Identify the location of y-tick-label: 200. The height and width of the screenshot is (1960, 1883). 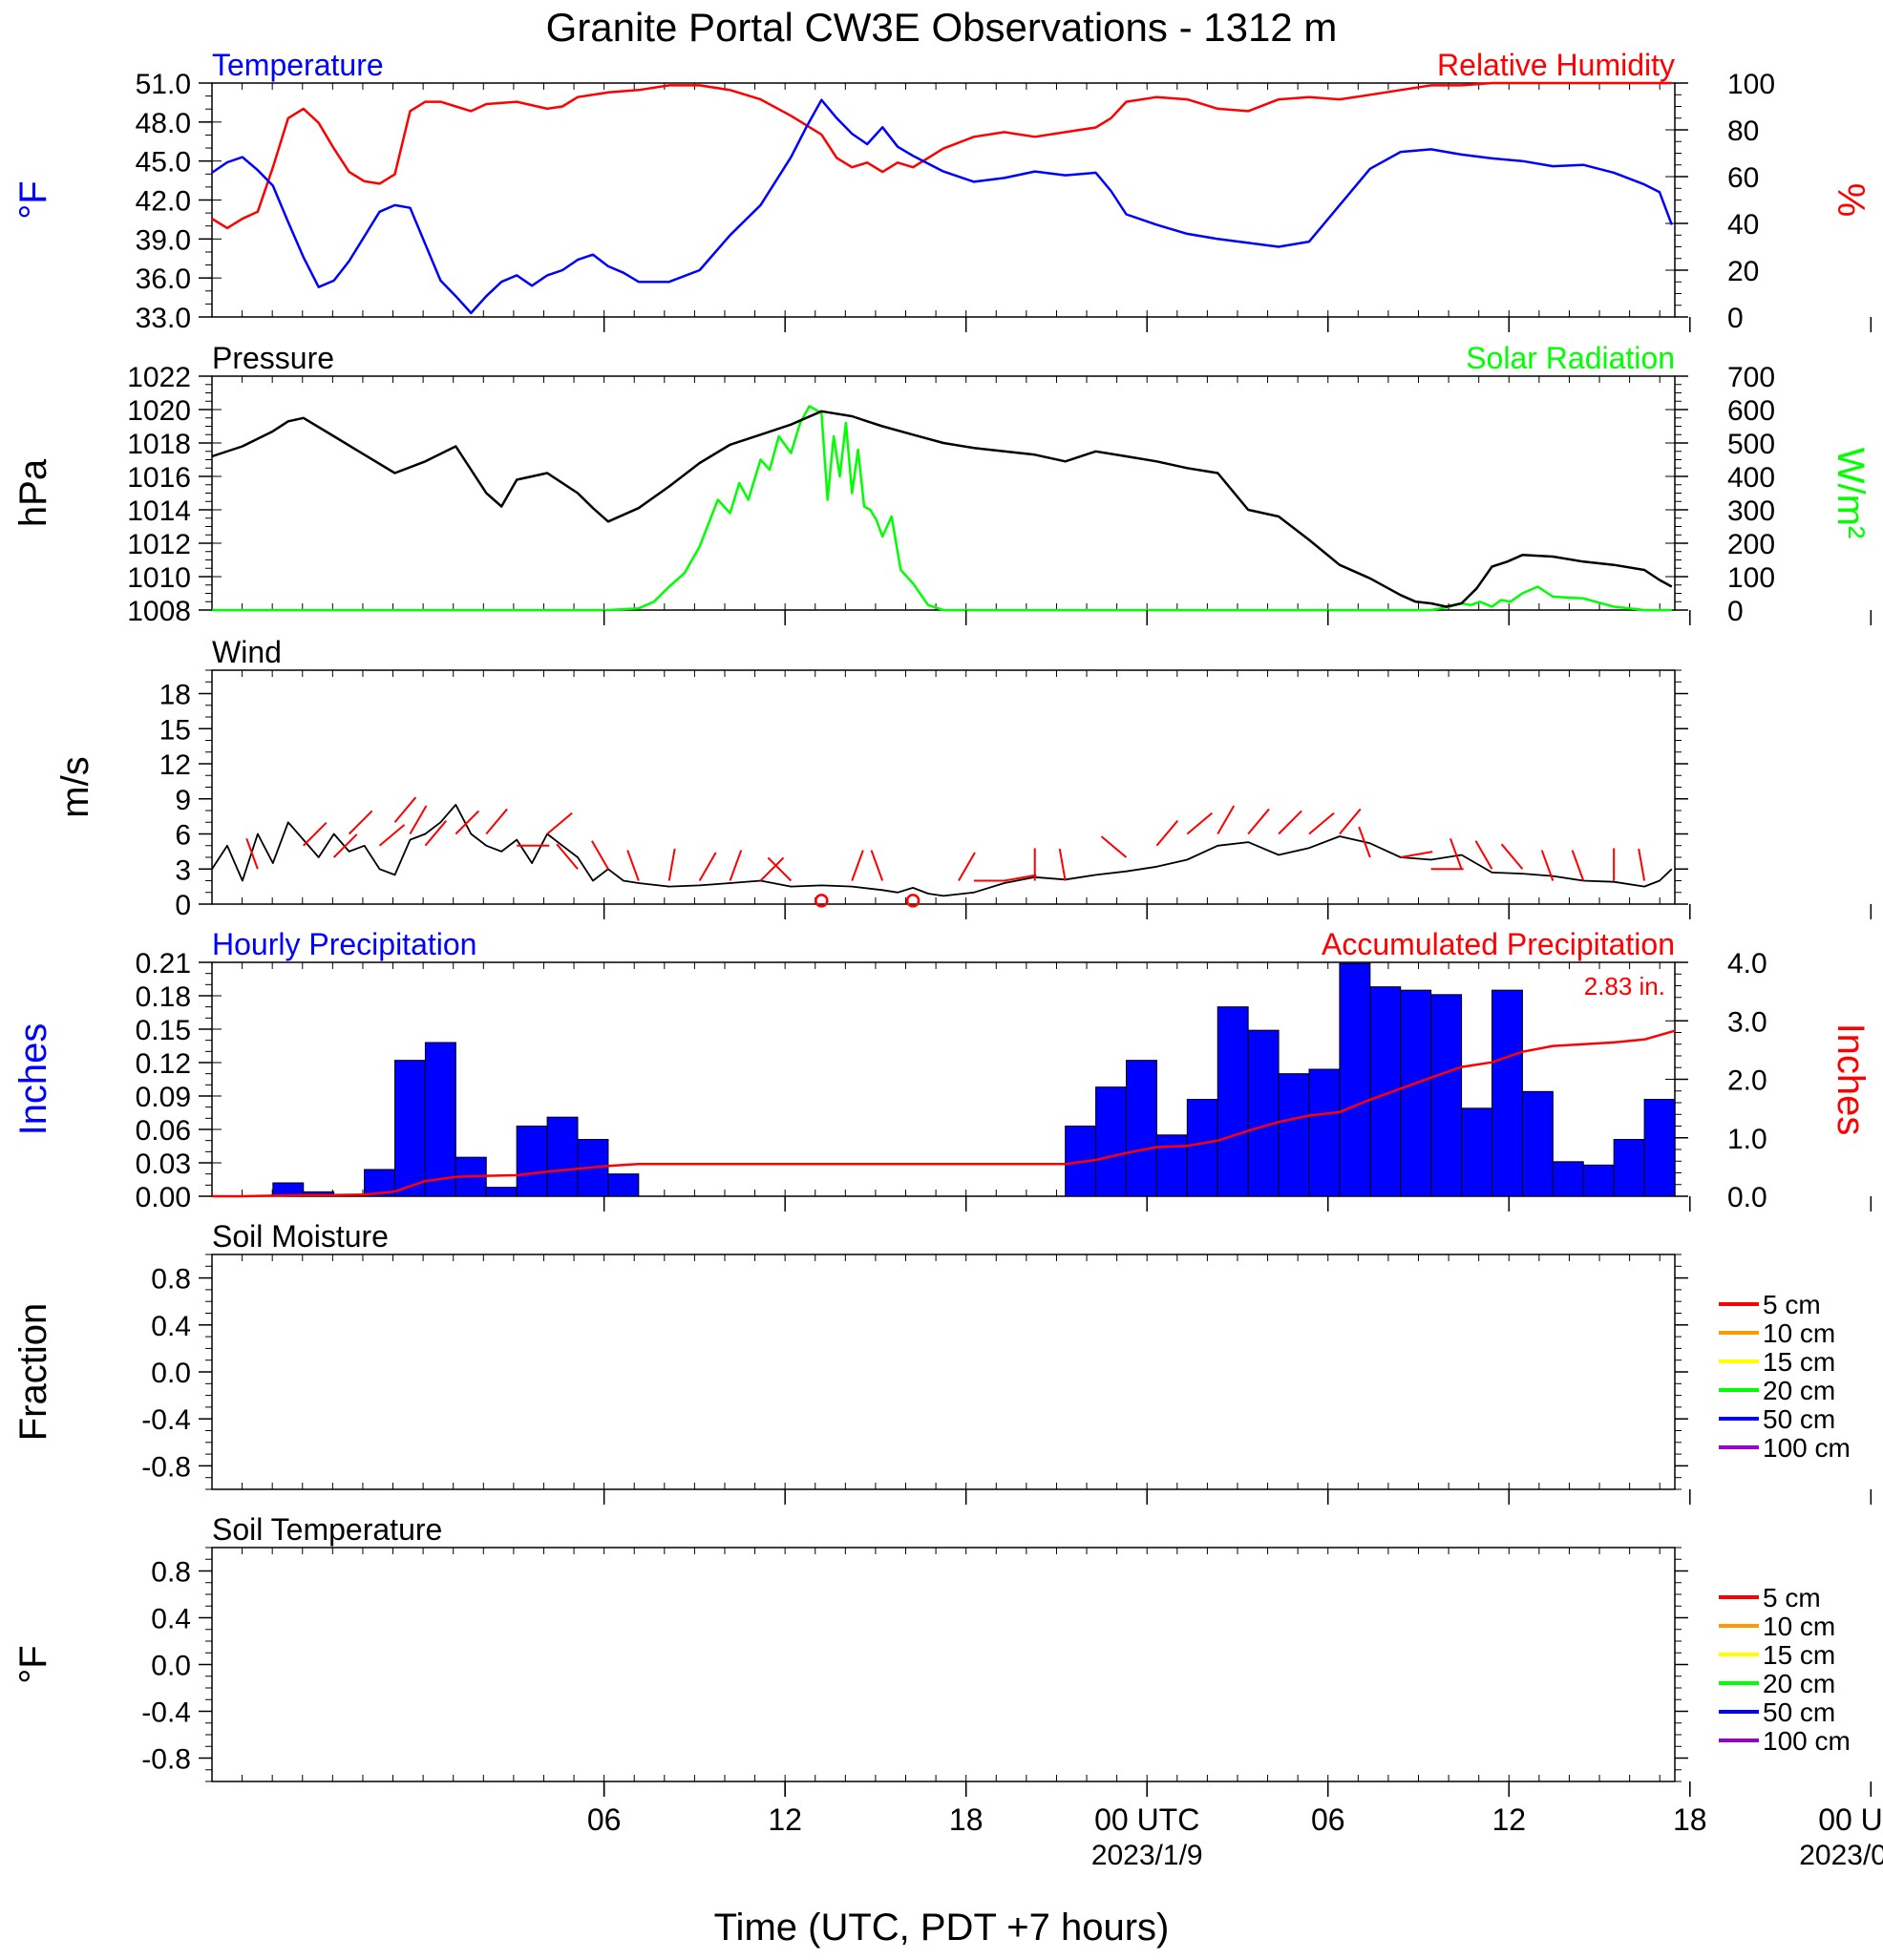
(1751, 544).